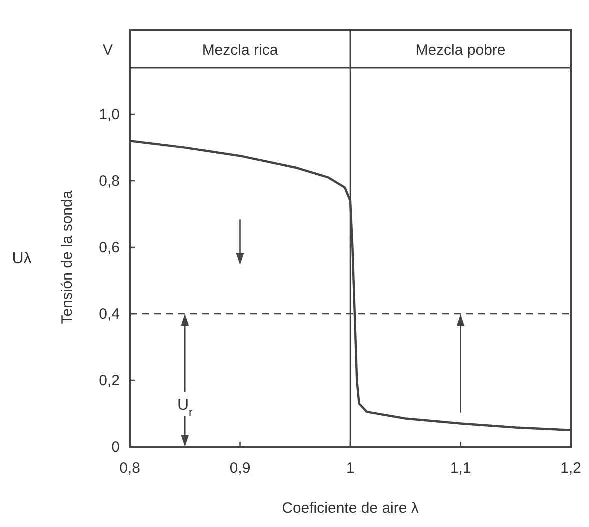  I want to click on text: Uλ, so click(22, 259).